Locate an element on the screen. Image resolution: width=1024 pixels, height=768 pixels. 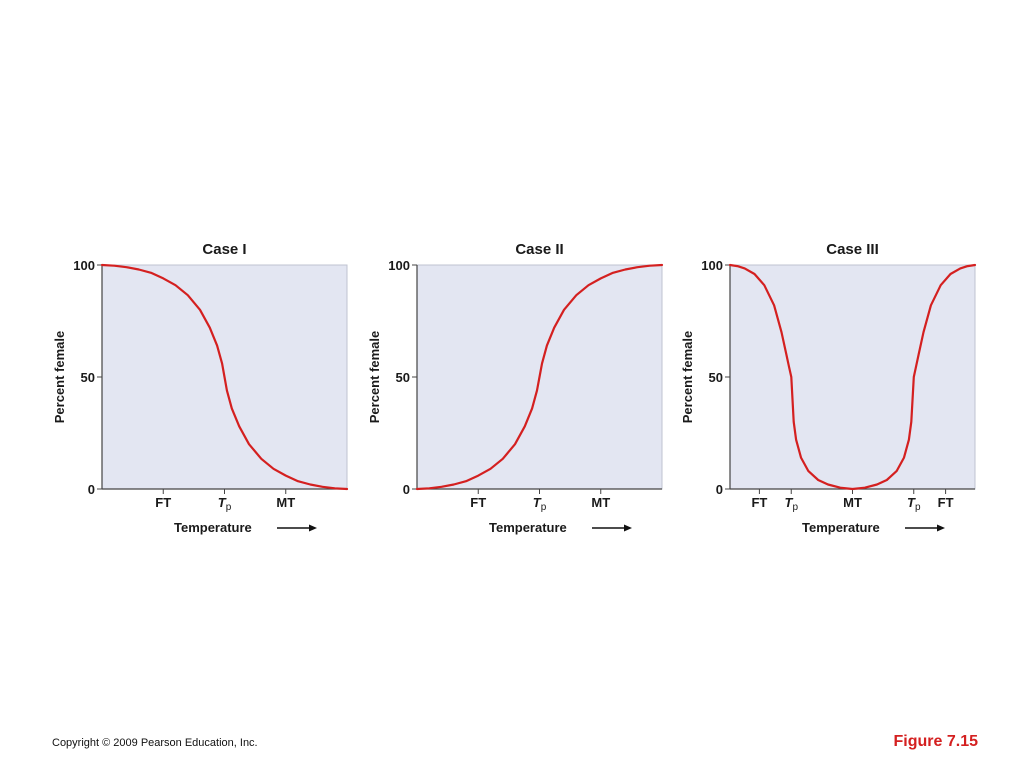
figure-label: Figure 7.15 is located at coordinates (935, 741).